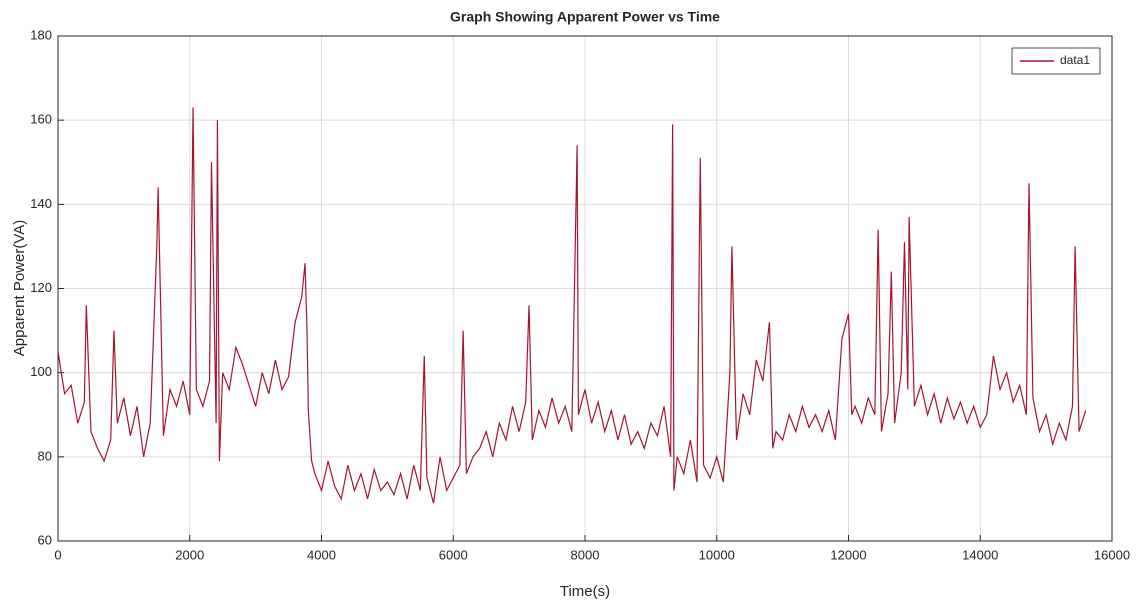 The width and height of the screenshot is (1140, 606). I want to click on y-tick-label: 180, so click(41, 34).